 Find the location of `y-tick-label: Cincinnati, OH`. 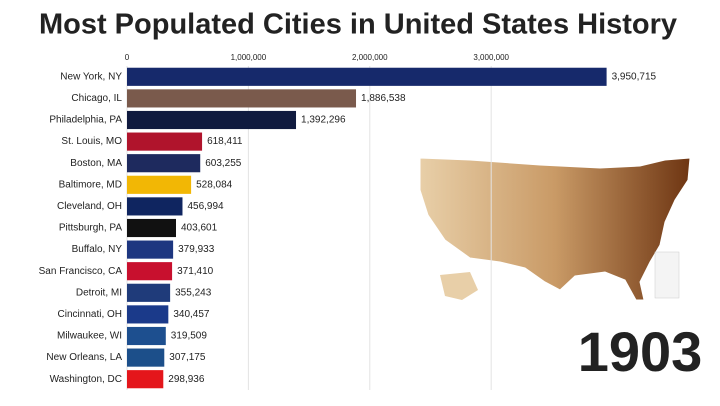

y-tick-label: Cincinnati, OH is located at coordinates (90, 314).